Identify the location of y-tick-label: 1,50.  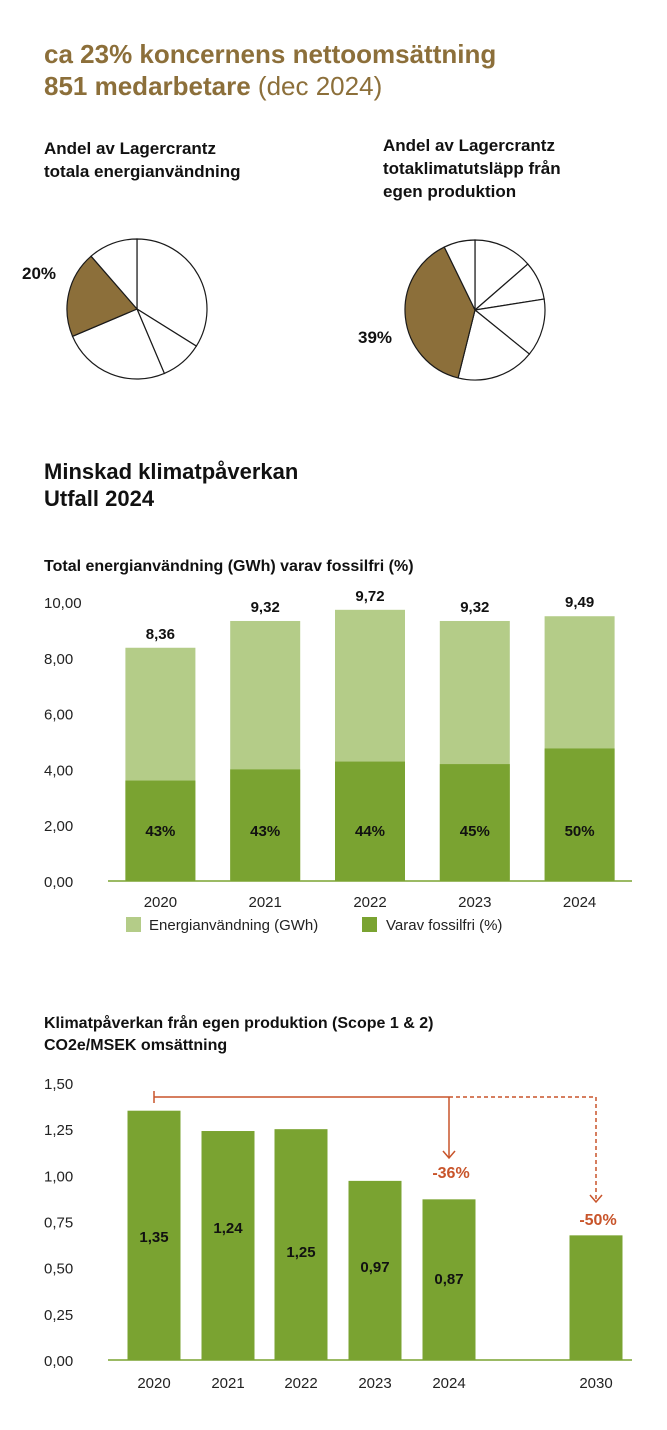
(58, 1084).